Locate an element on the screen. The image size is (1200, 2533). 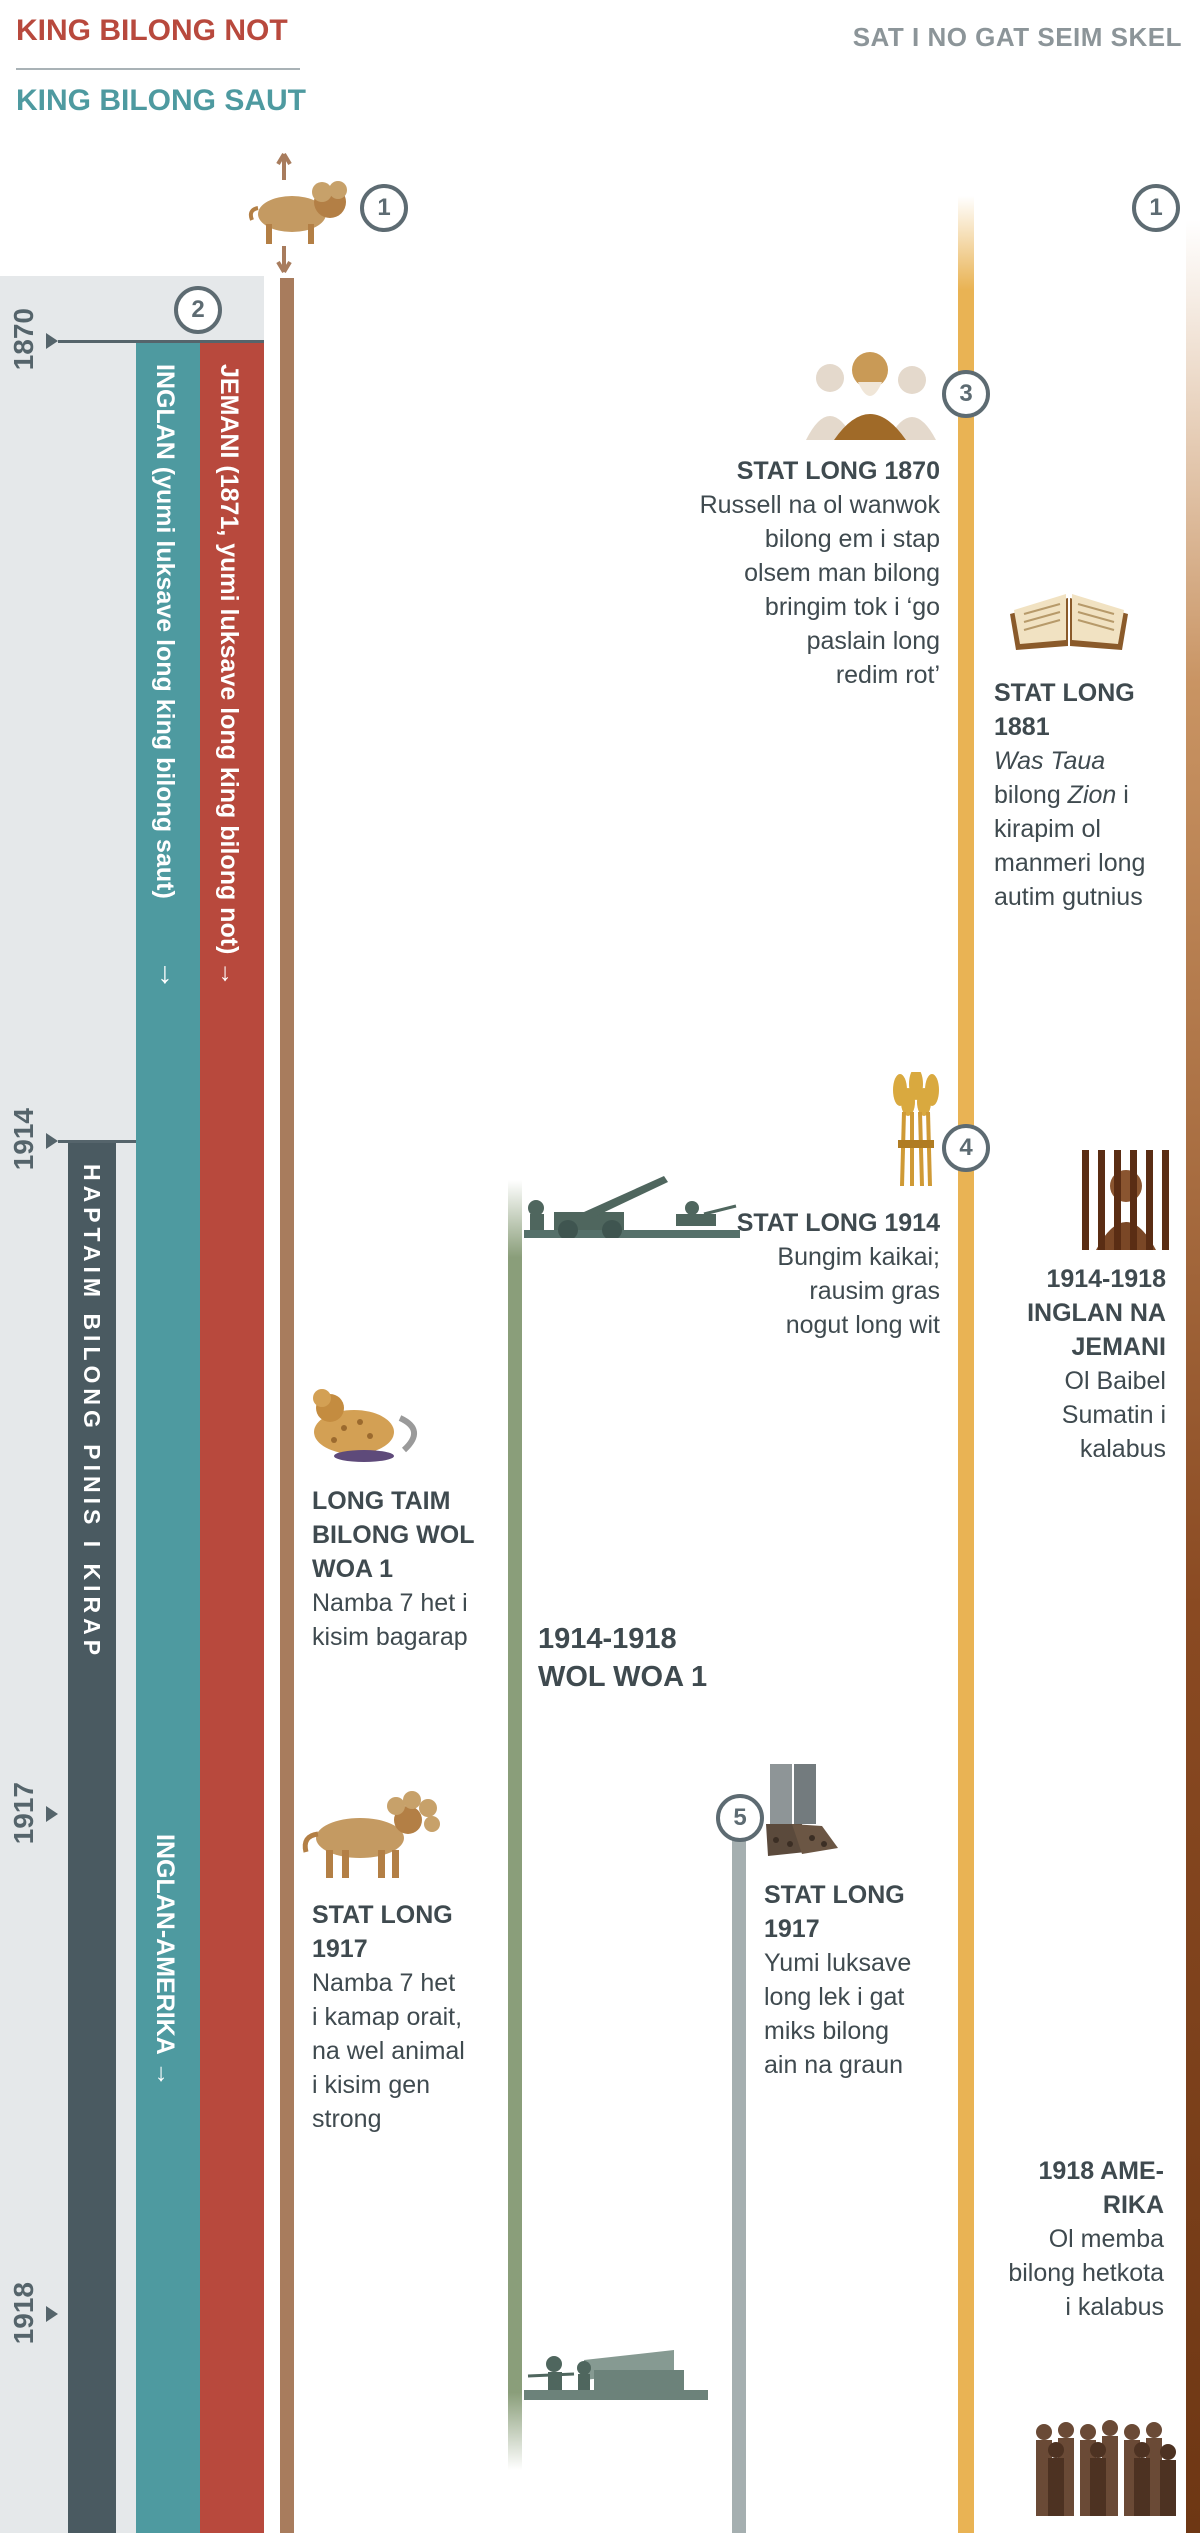
event-1870-line6: redim rot’ is located at coordinates (887, 675).